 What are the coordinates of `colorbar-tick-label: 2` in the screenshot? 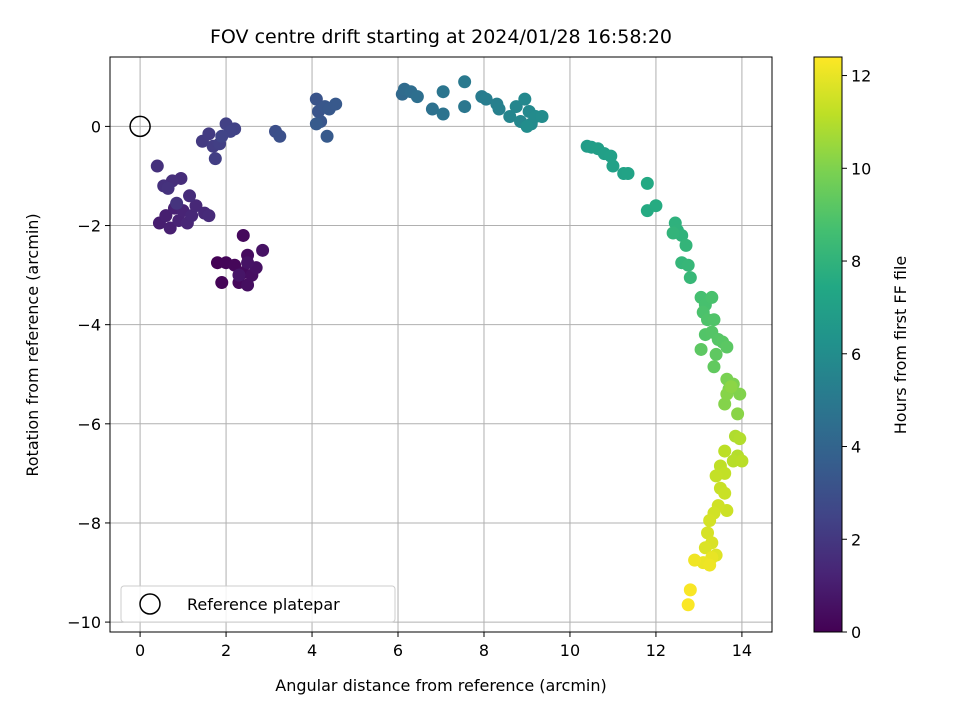 It's located at (856, 539).